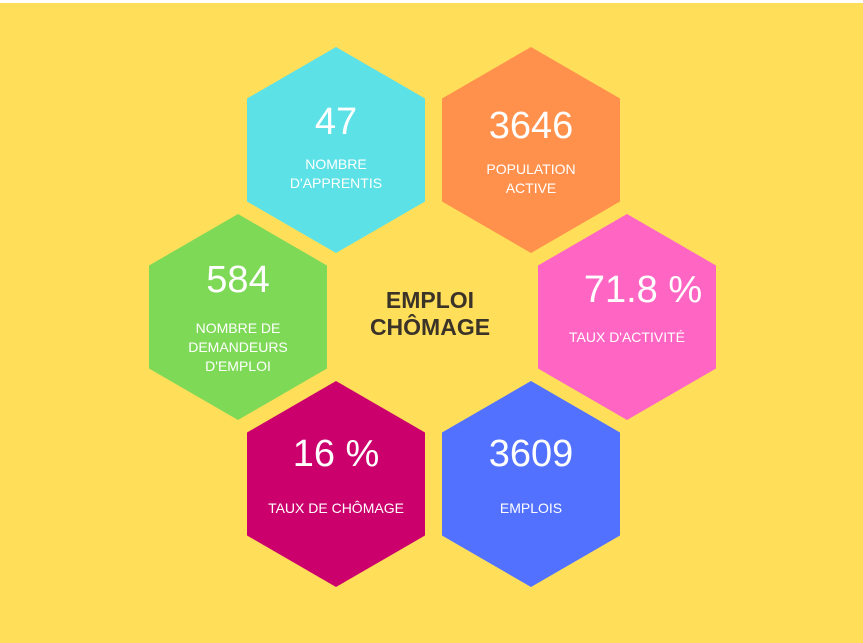 This screenshot has height=643, width=863. I want to click on stat-activite-label: TAUX D'ACTIVITÉ, so click(627, 337).